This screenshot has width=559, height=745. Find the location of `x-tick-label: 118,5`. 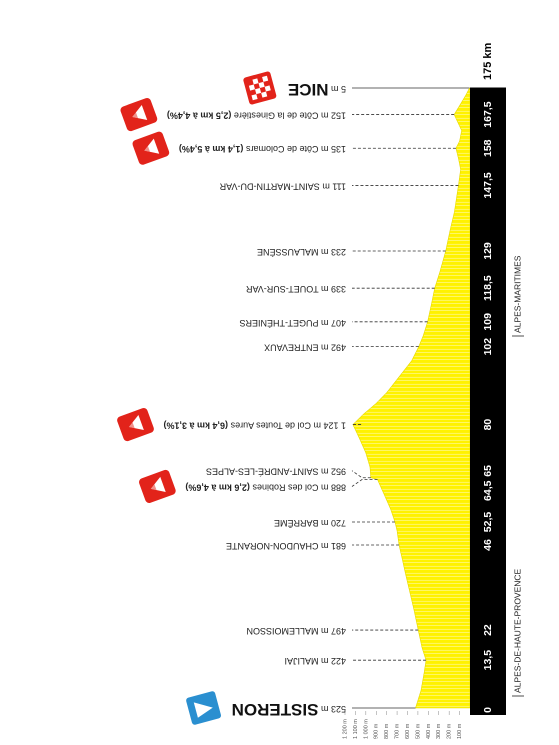

x-tick-label: 118,5 is located at coordinates (488, 288).